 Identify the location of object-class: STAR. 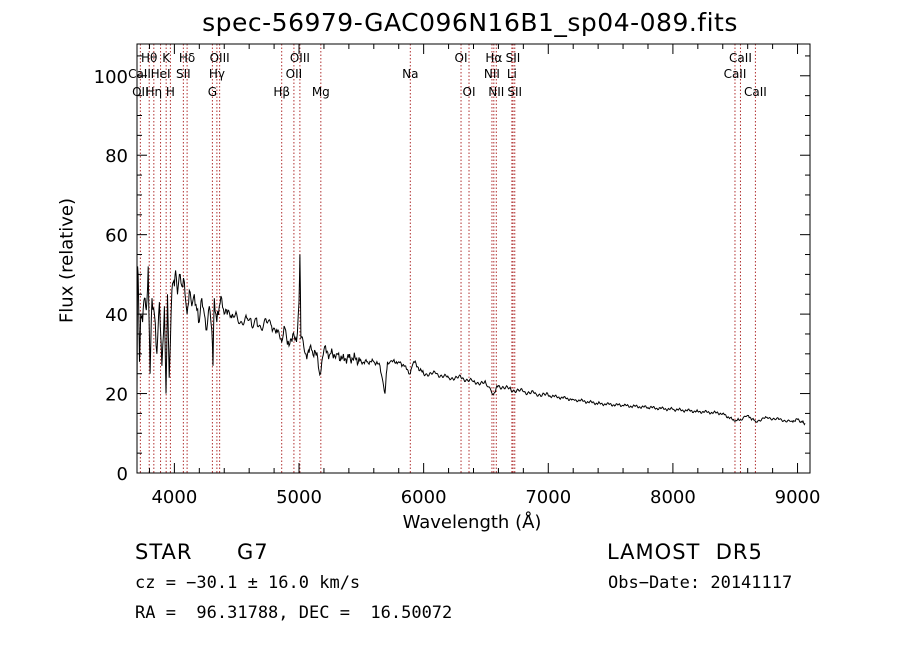
(164, 552).